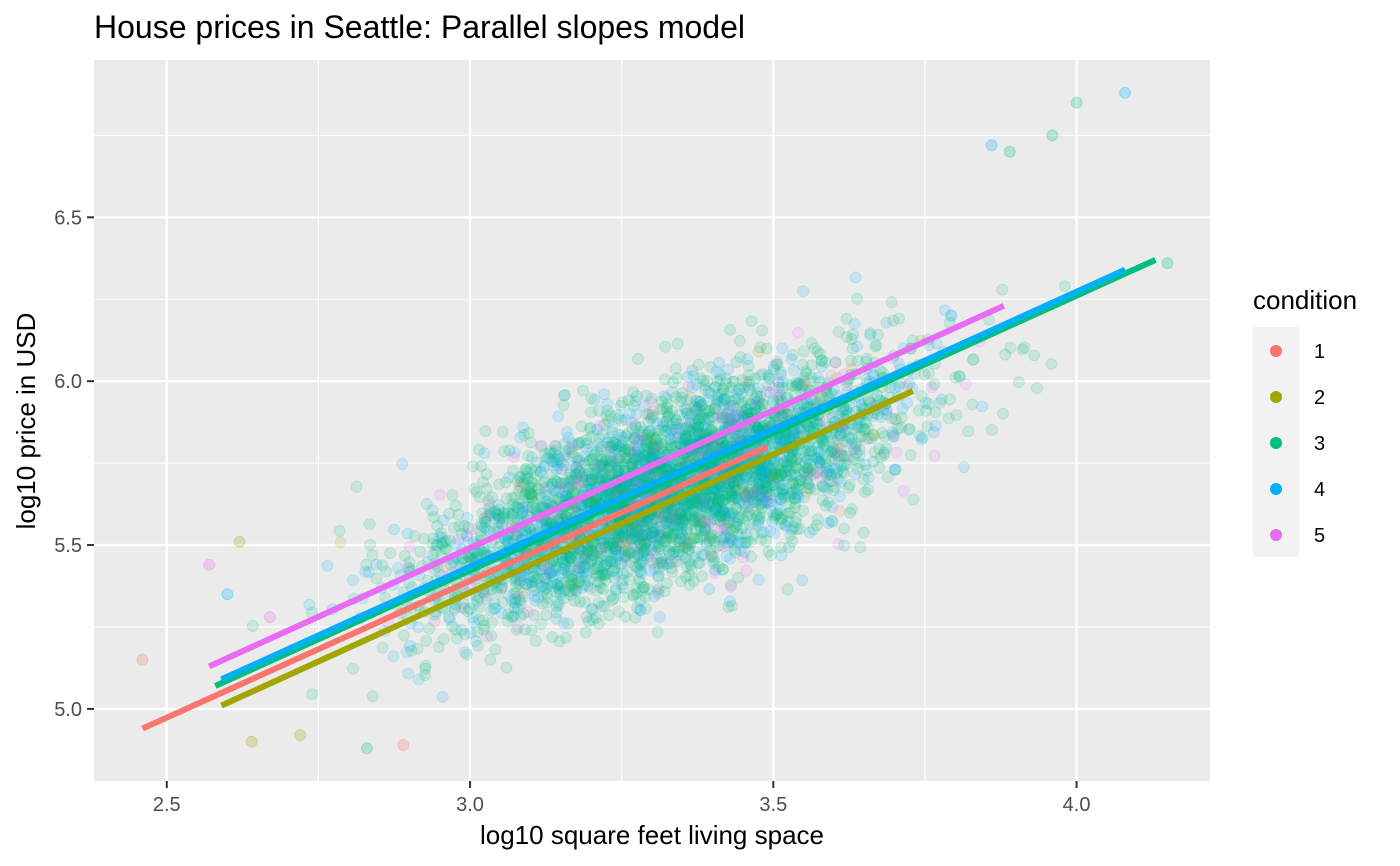 Image resolution: width=1400 pixels, height=866 pixels. I want to click on legend-label-condition-4: 4, so click(1319, 490).